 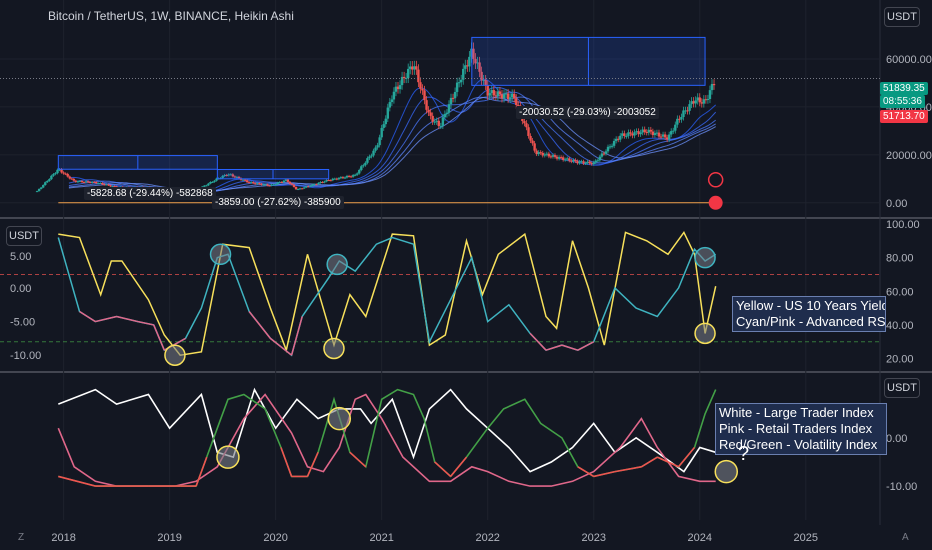 What do you see at coordinates (25, 356) in the screenshot?
I see `rsi-left-tick: -10.00` at bounding box center [25, 356].